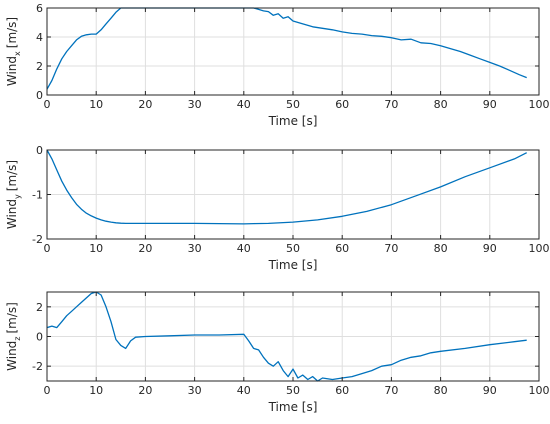 This screenshot has height=424, width=550. I want to click on y-axis-label: Windz [m/s], so click(13, 336).